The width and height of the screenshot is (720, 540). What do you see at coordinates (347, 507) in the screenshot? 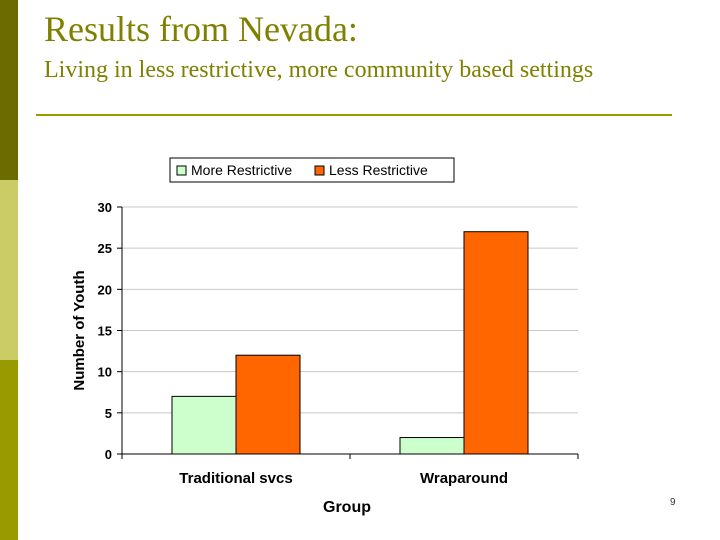
I see `x-axis-title: Group` at bounding box center [347, 507].